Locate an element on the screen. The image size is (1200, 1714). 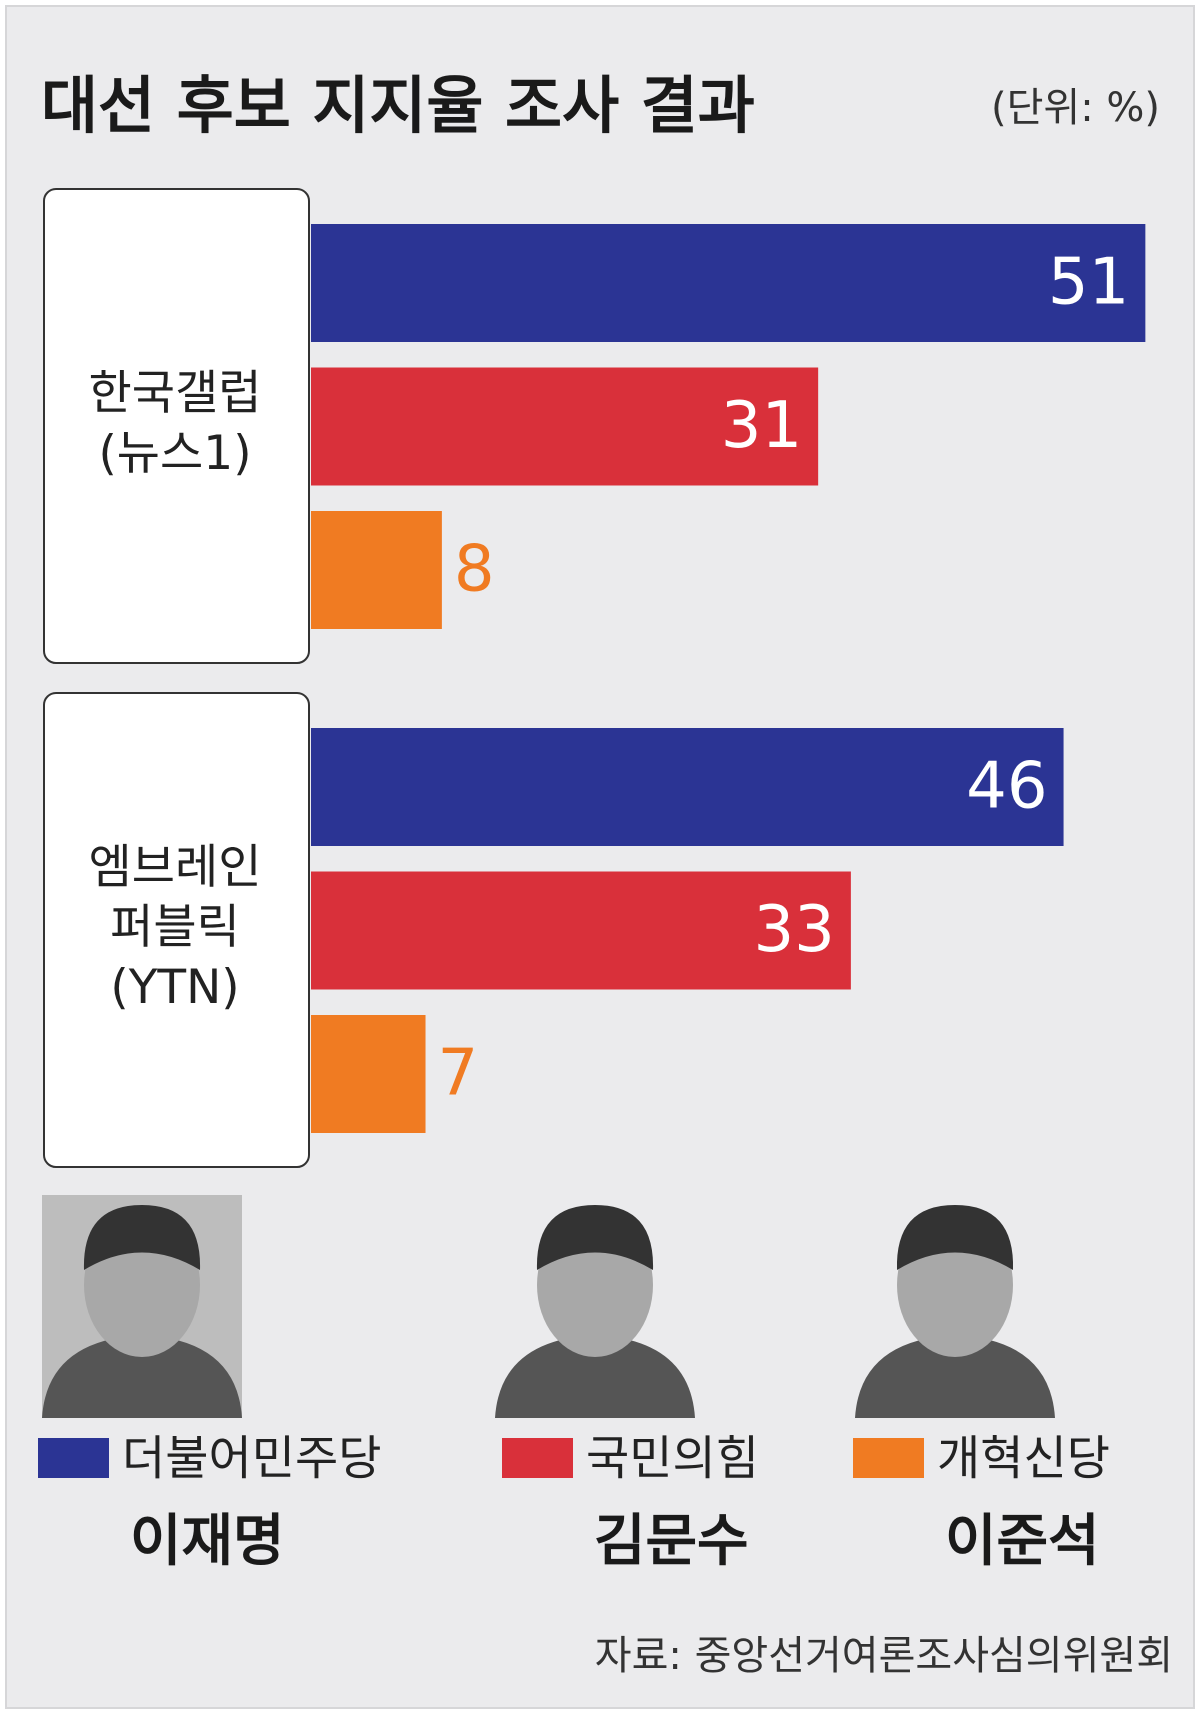
legend-label: 개혁신당 is located at coordinates (1023, 1459).